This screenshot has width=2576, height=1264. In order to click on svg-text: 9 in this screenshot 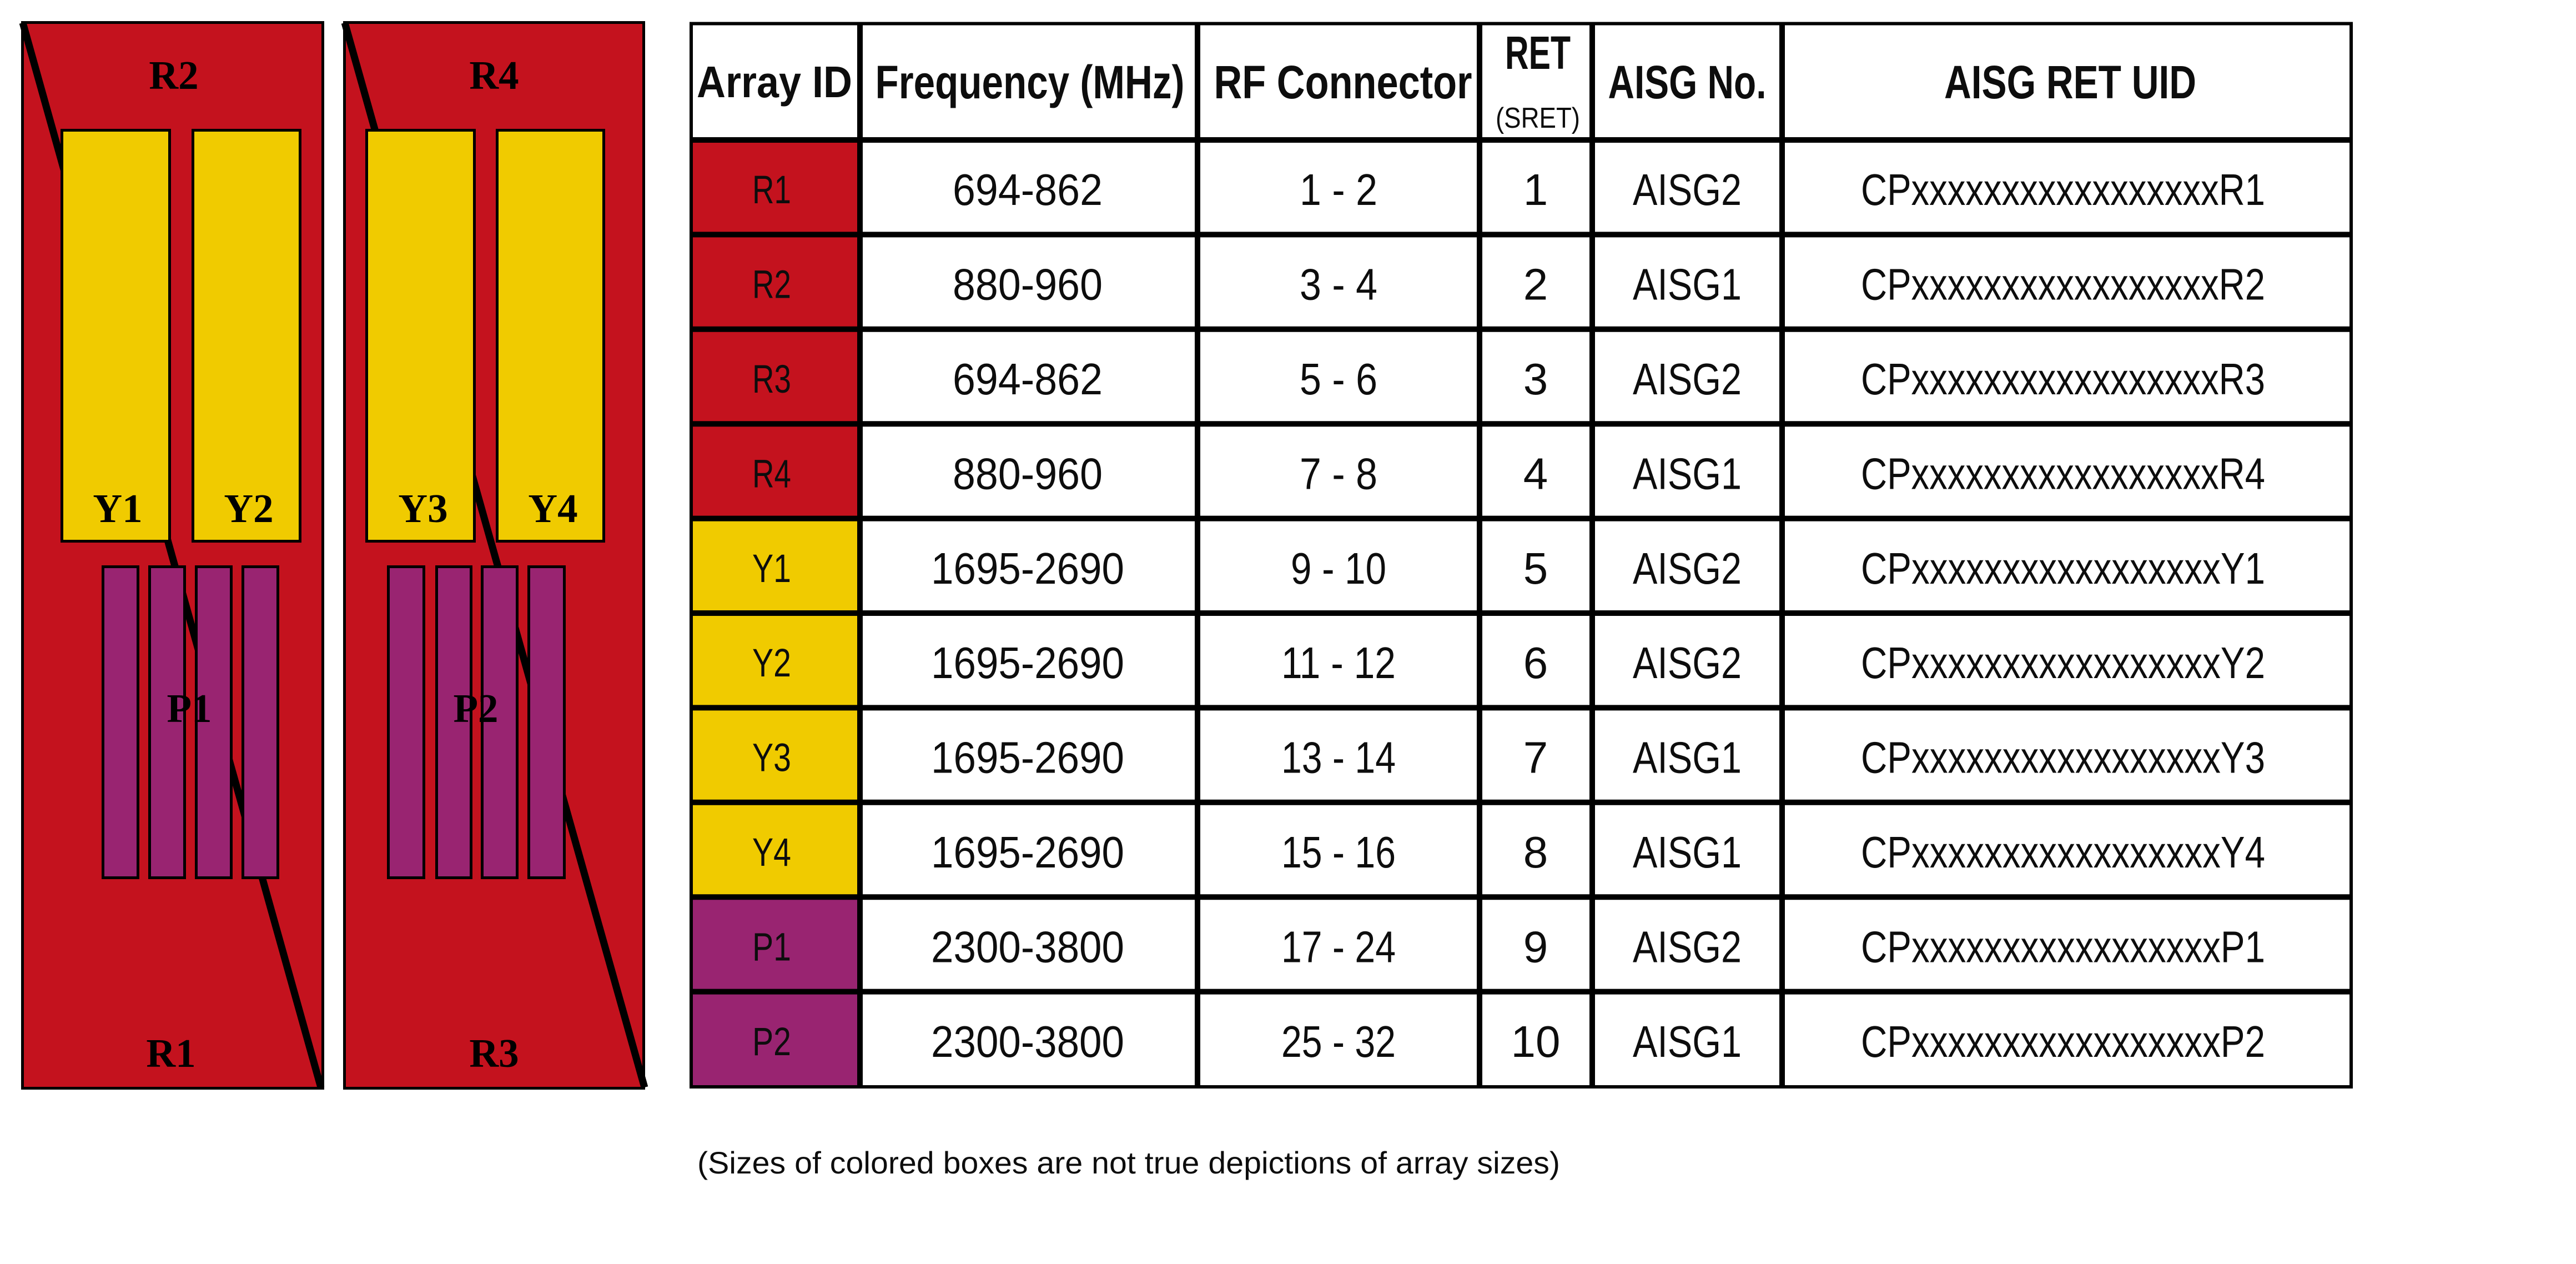, I will do `click(1535, 947)`.